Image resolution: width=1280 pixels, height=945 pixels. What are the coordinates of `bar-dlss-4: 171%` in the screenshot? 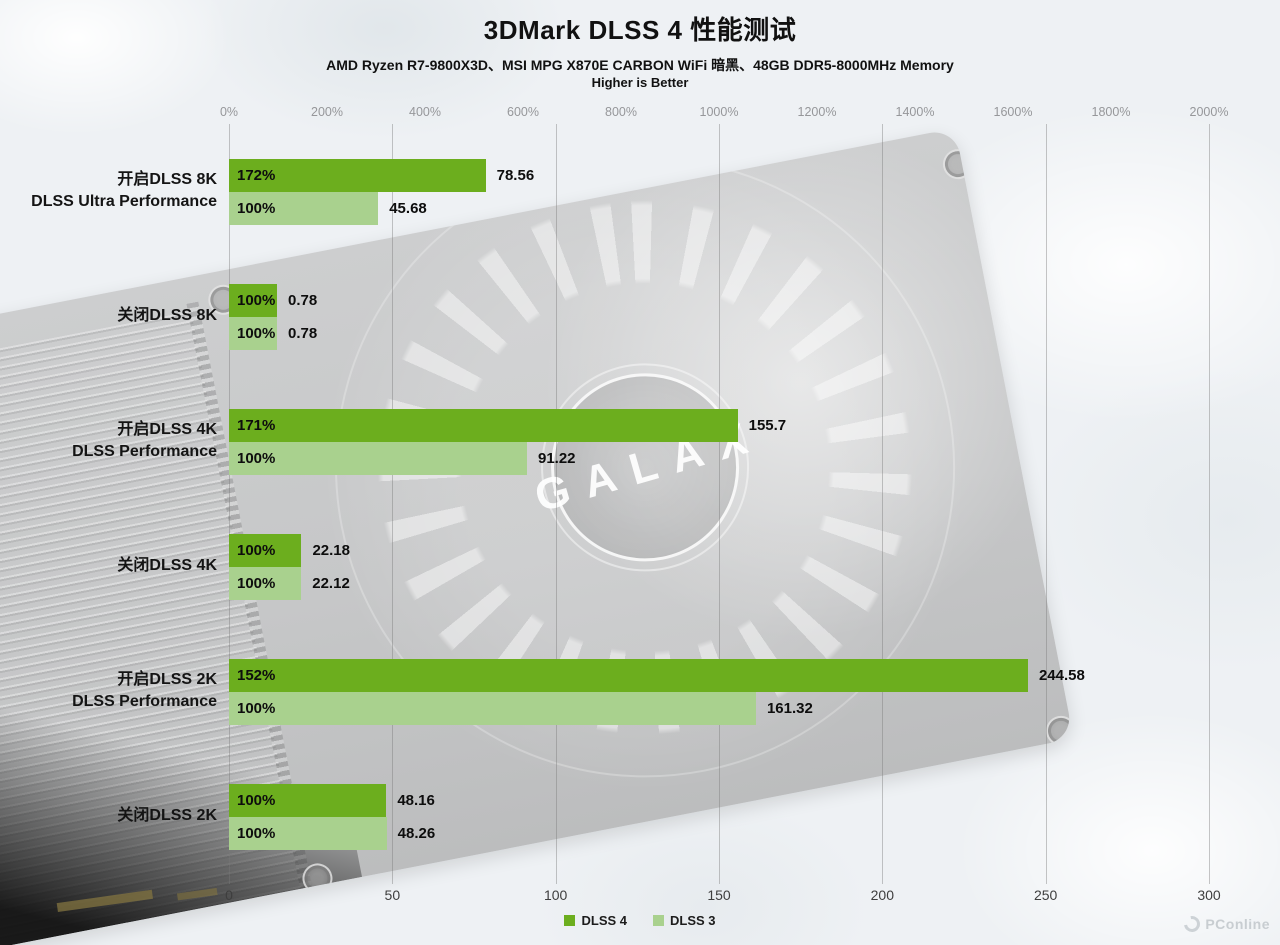 It's located at (483, 425).